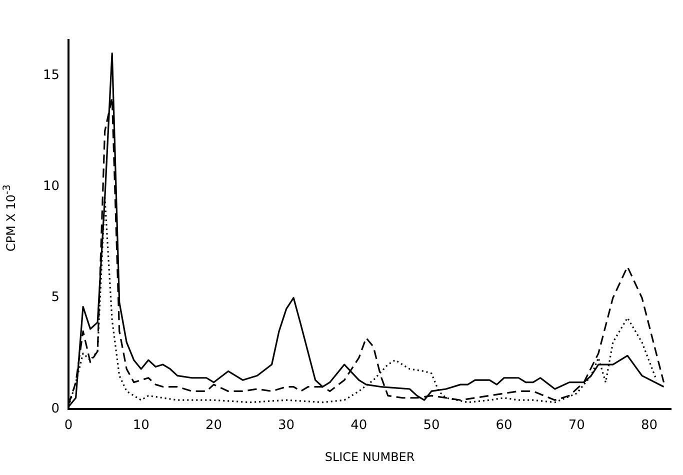 This screenshot has width=683, height=475. Describe the element at coordinates (431, 426) in the screenshot. I see `x-tick-label: 50` at that location.